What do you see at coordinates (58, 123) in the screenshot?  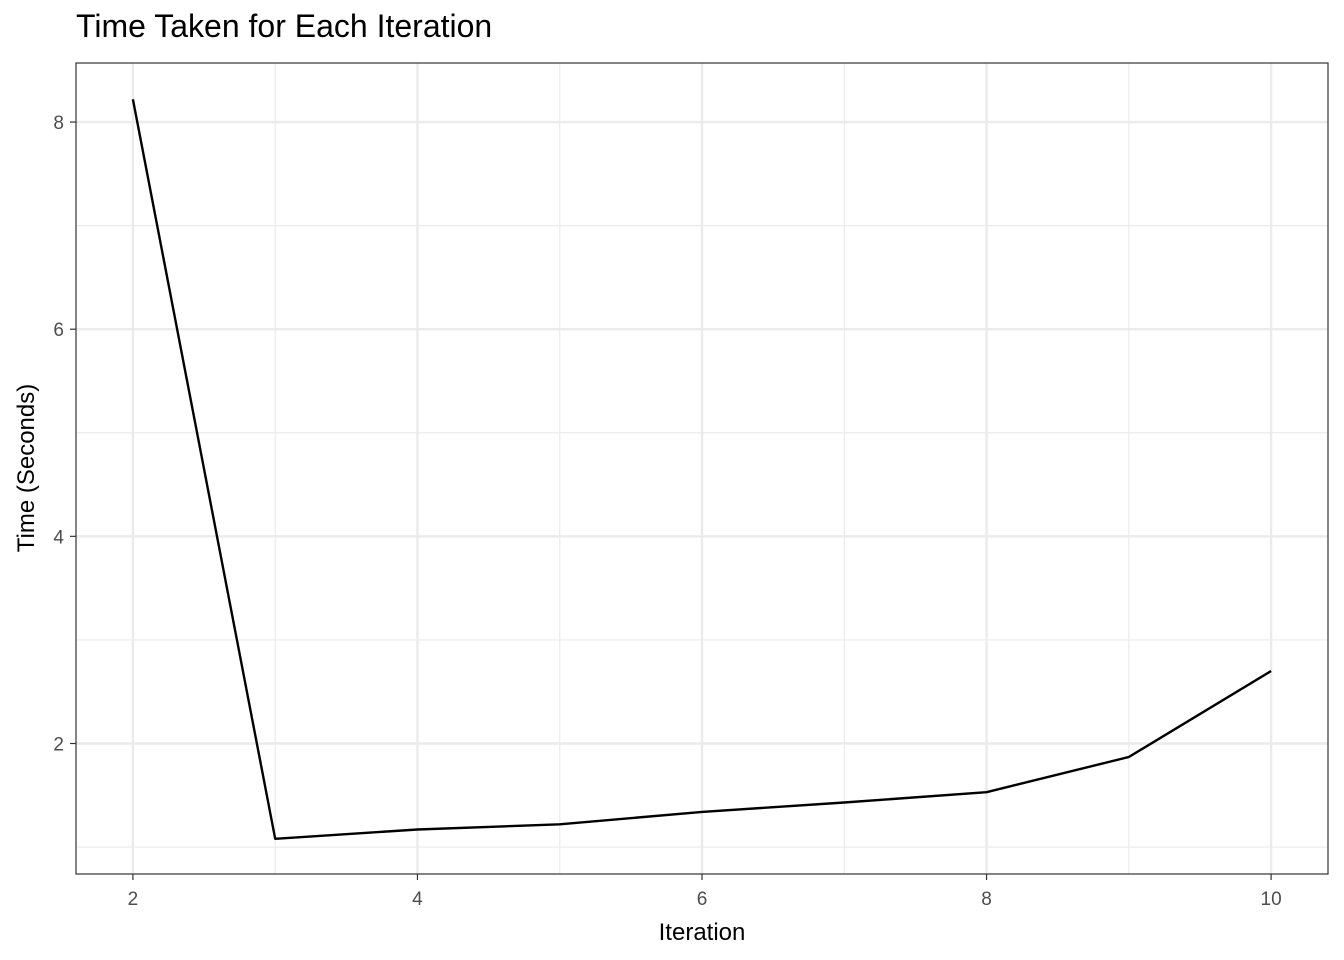 I see `y-tick-label: 8` at bounding box center [58, 123].